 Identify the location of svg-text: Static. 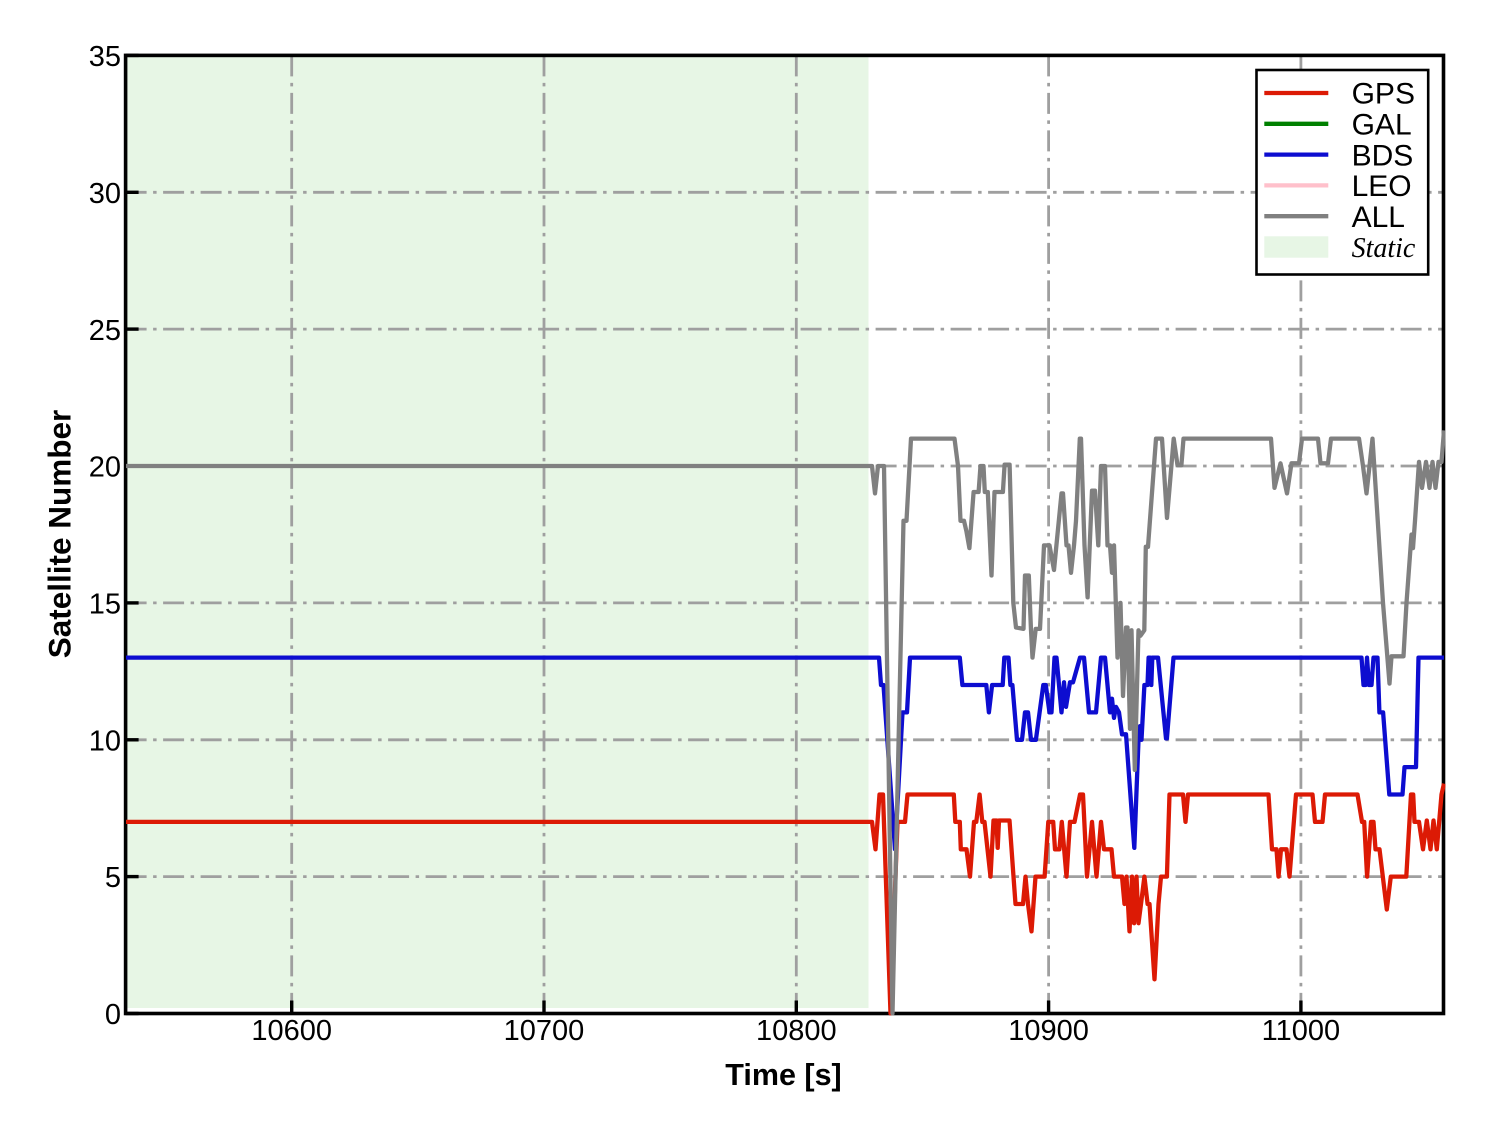
(1384, 248).